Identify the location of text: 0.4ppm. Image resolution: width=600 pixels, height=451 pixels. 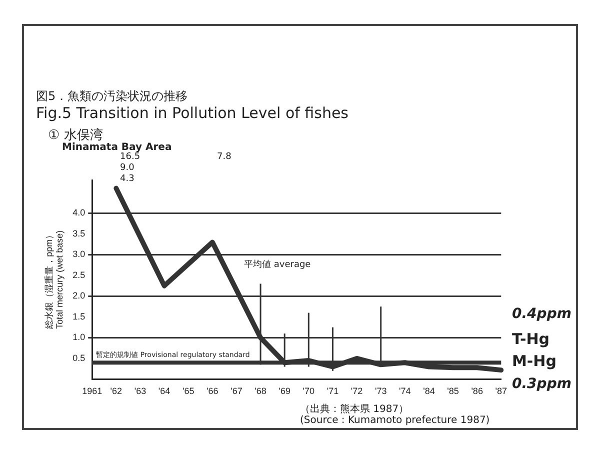
(542, 314).